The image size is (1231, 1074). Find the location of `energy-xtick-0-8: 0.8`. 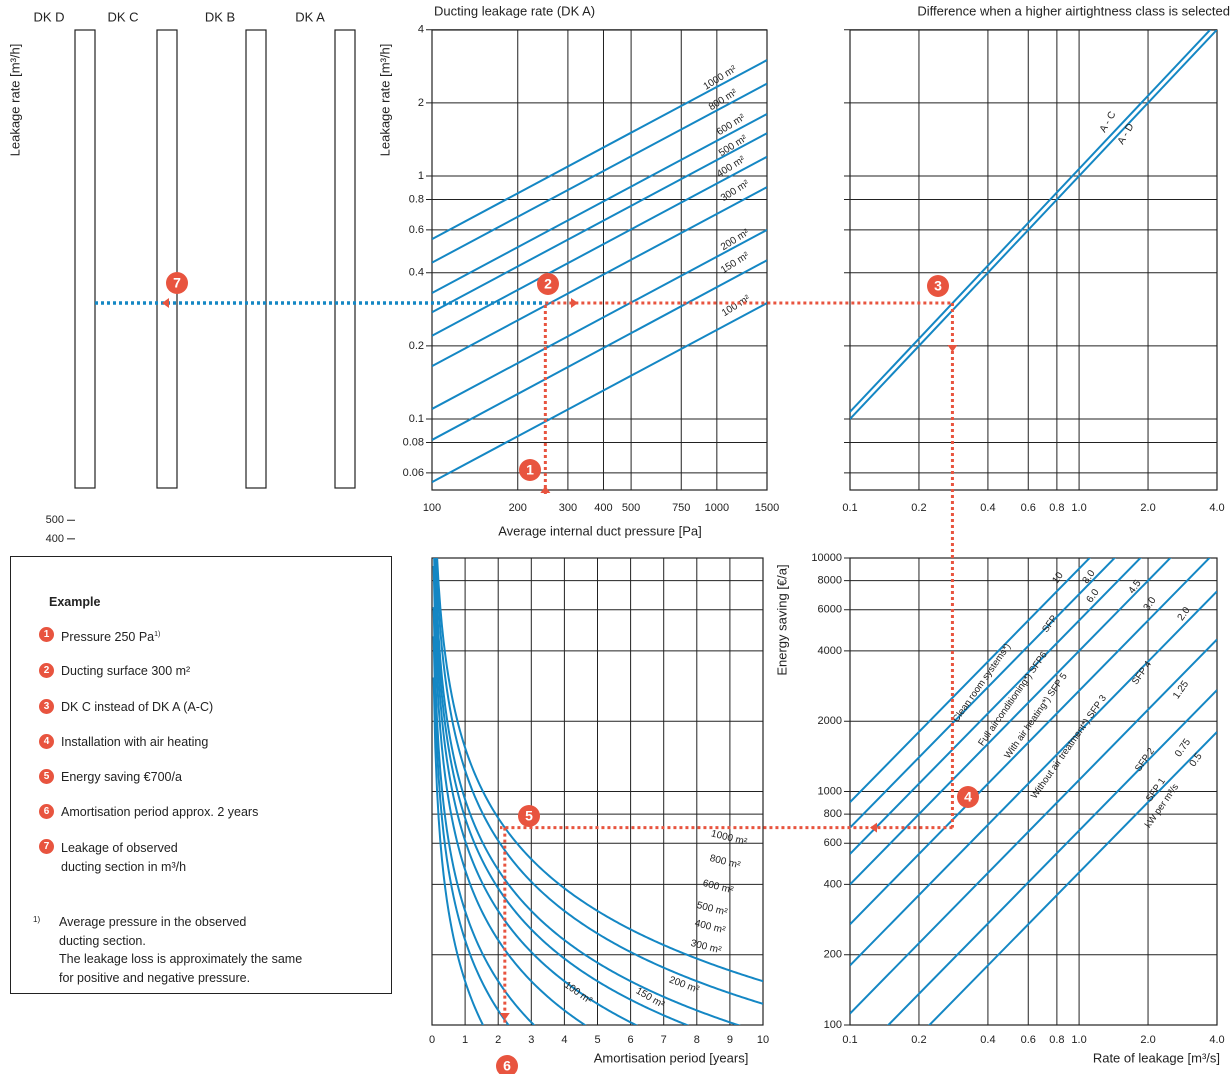

energy-xtick-0-8: 0.8 is located at coordinates (1056, 1040).